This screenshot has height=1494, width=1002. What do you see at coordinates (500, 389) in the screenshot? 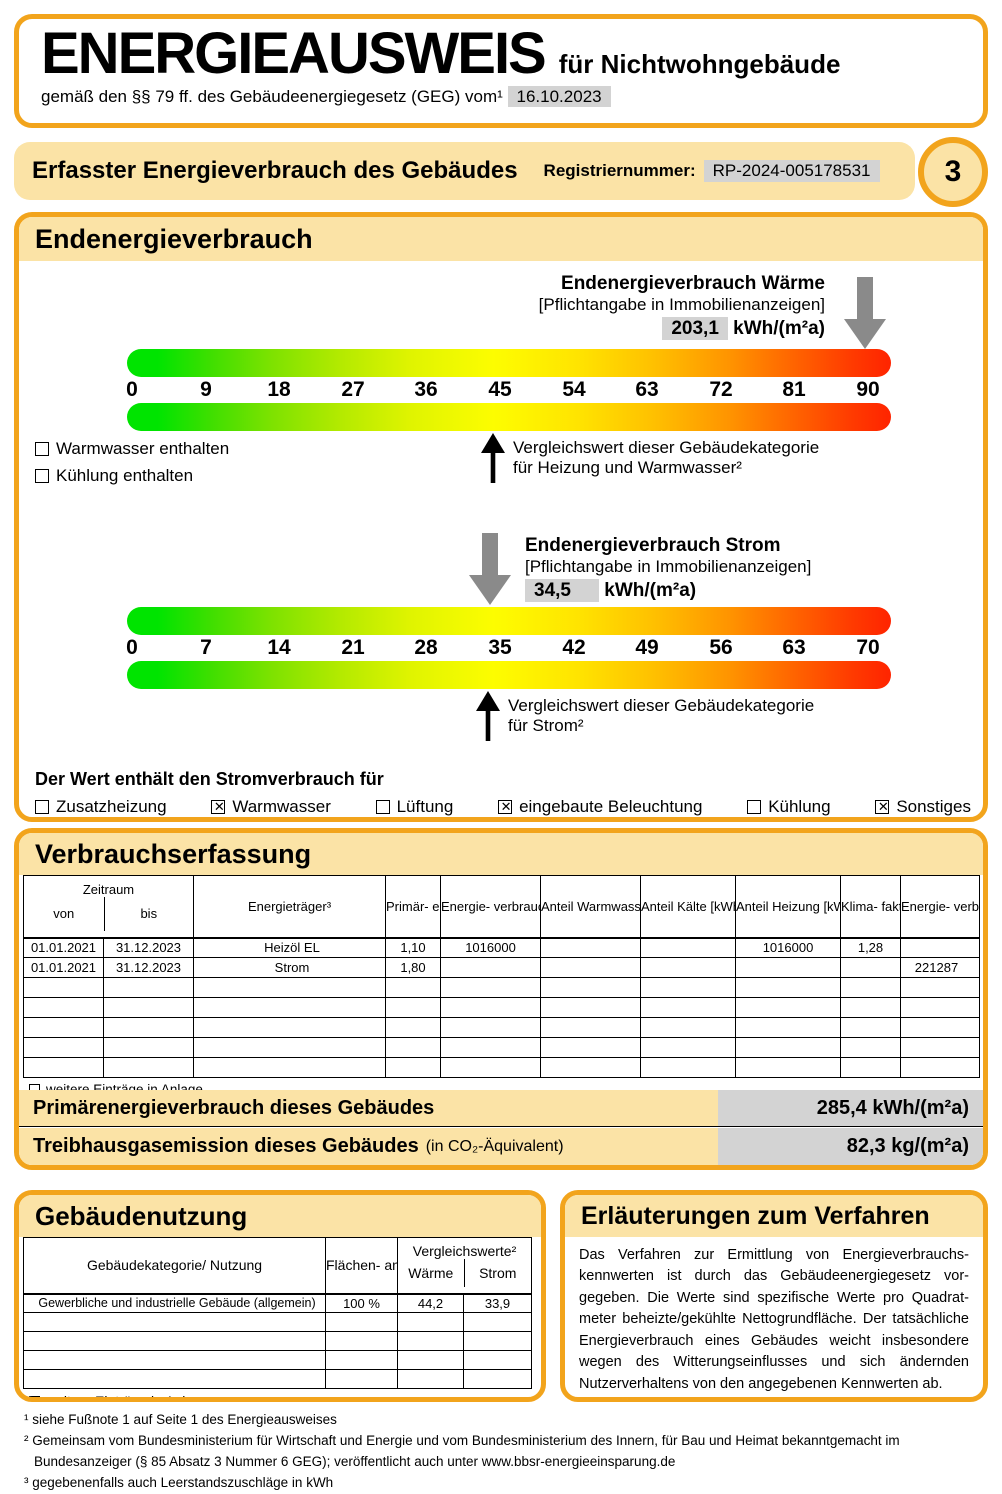
I see `scale-tick: 45` at bounding box center [500, 389].